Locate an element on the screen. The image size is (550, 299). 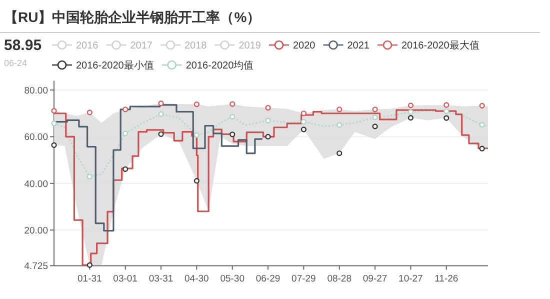
x-tick-label: 06-29 is located at coordinates (268, 279).